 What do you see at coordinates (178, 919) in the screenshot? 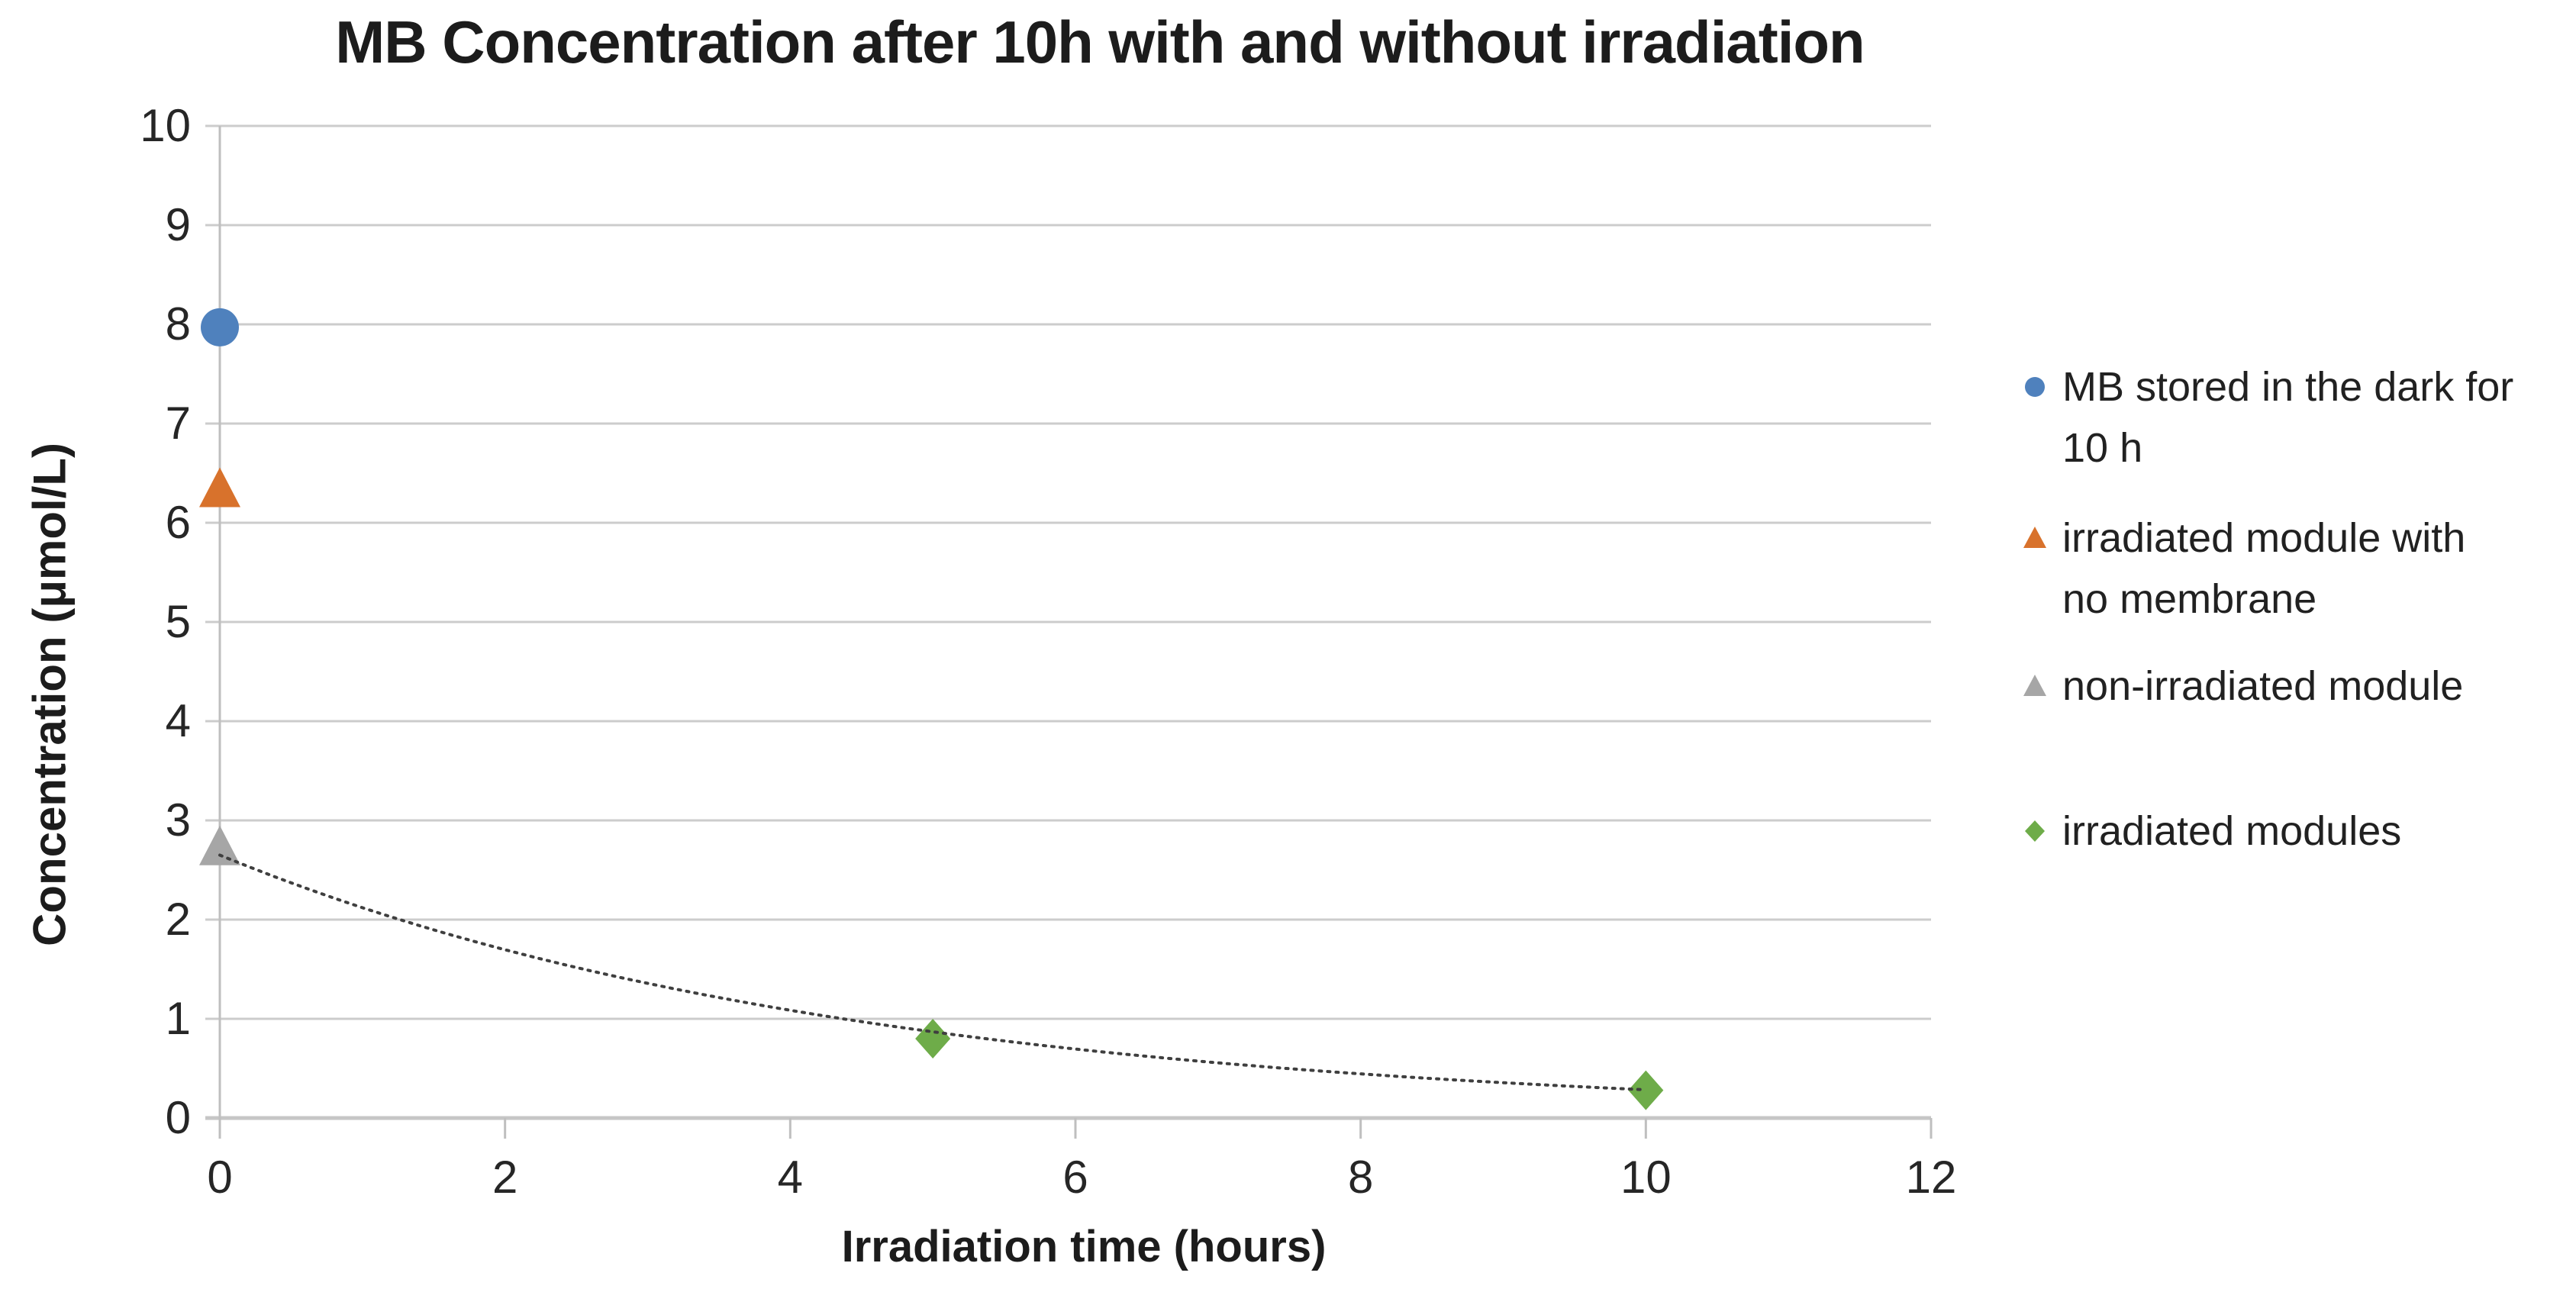
I see `y-tick-label: 2` at bounding box center [178, 919].